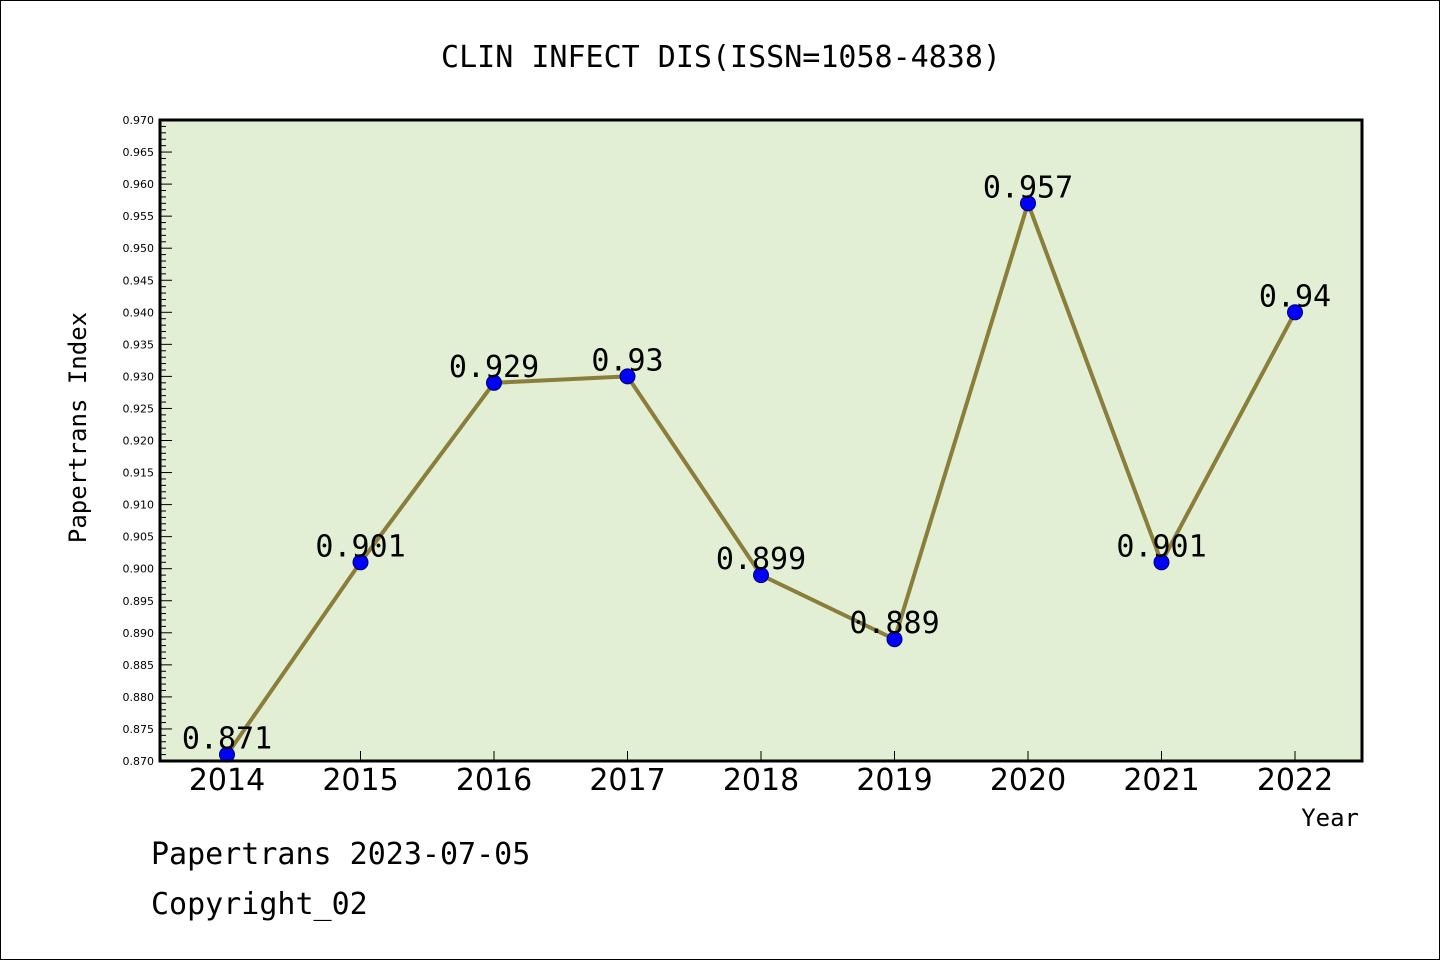  I want to click on footer-copyright: Copyright_02, so click(259, 904).